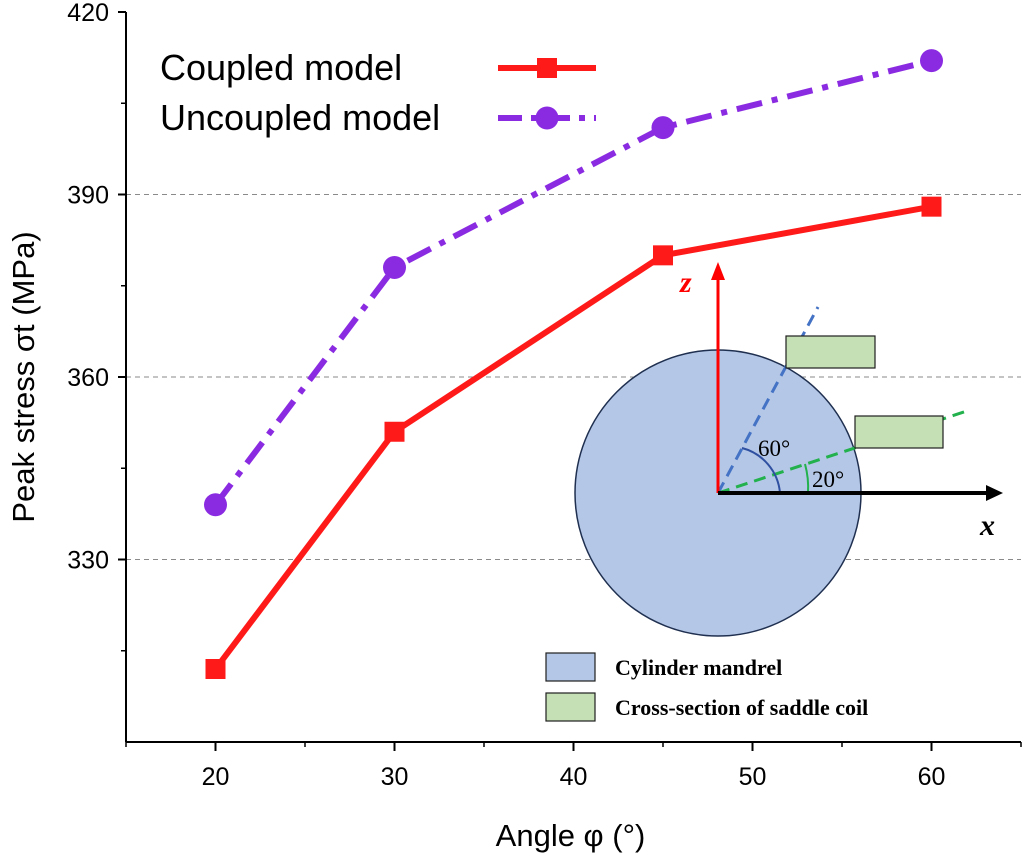  What do you see at coordinates (774, 448) in the screenshot?
I see `angle-label-60: 60°` at bounding box center [774, 448].